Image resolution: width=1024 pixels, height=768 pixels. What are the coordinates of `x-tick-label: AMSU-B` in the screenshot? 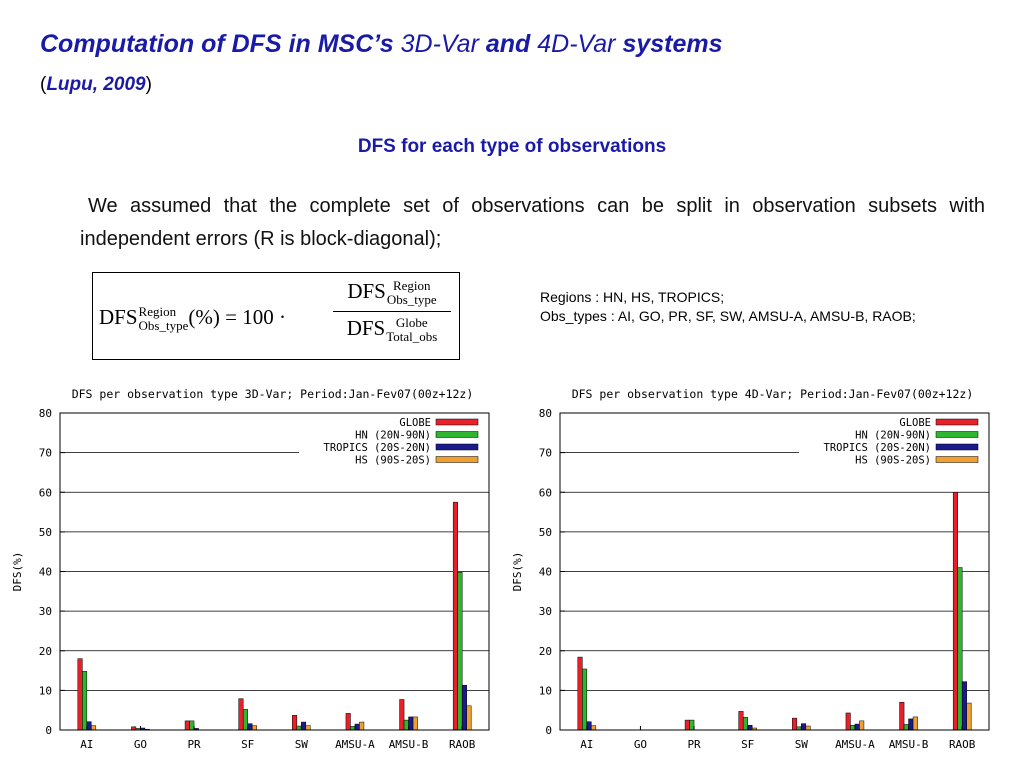 It's located at (909, 744).